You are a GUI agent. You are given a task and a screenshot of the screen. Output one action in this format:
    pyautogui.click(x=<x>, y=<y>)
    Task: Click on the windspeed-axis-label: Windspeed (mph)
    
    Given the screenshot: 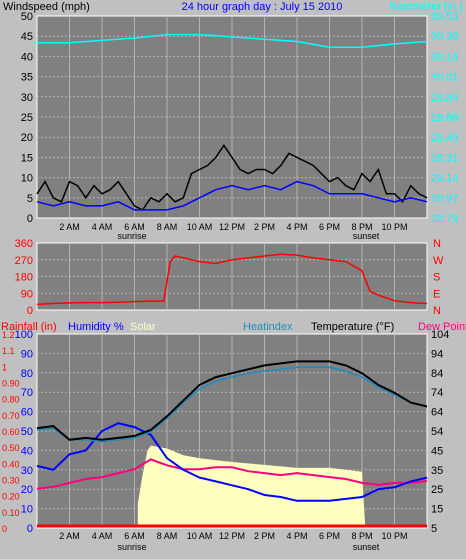 What is the action you would take?
    pyautogui.click(x=46, y=7)
    